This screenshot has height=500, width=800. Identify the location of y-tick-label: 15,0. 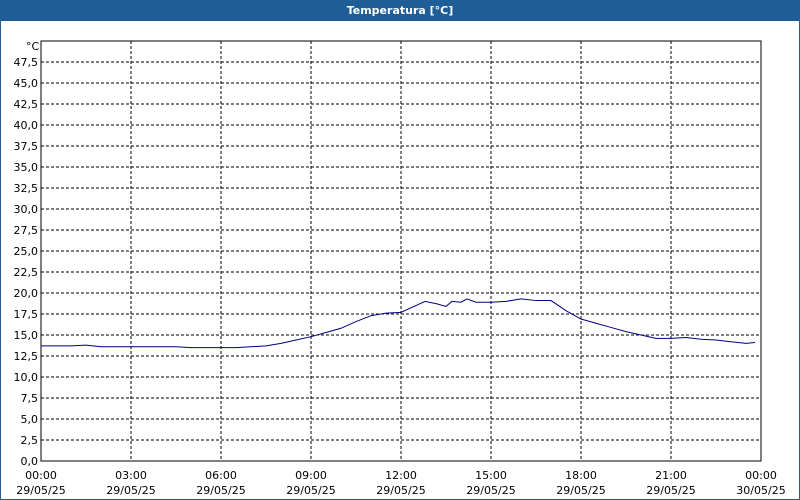
(26, 335).